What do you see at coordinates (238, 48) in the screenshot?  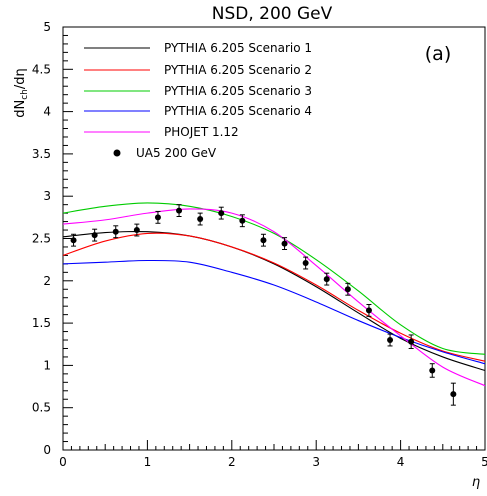 I see `legend-label-1: PYTHIA 6.205 Scenario 1` at bounding box center [238, 48].